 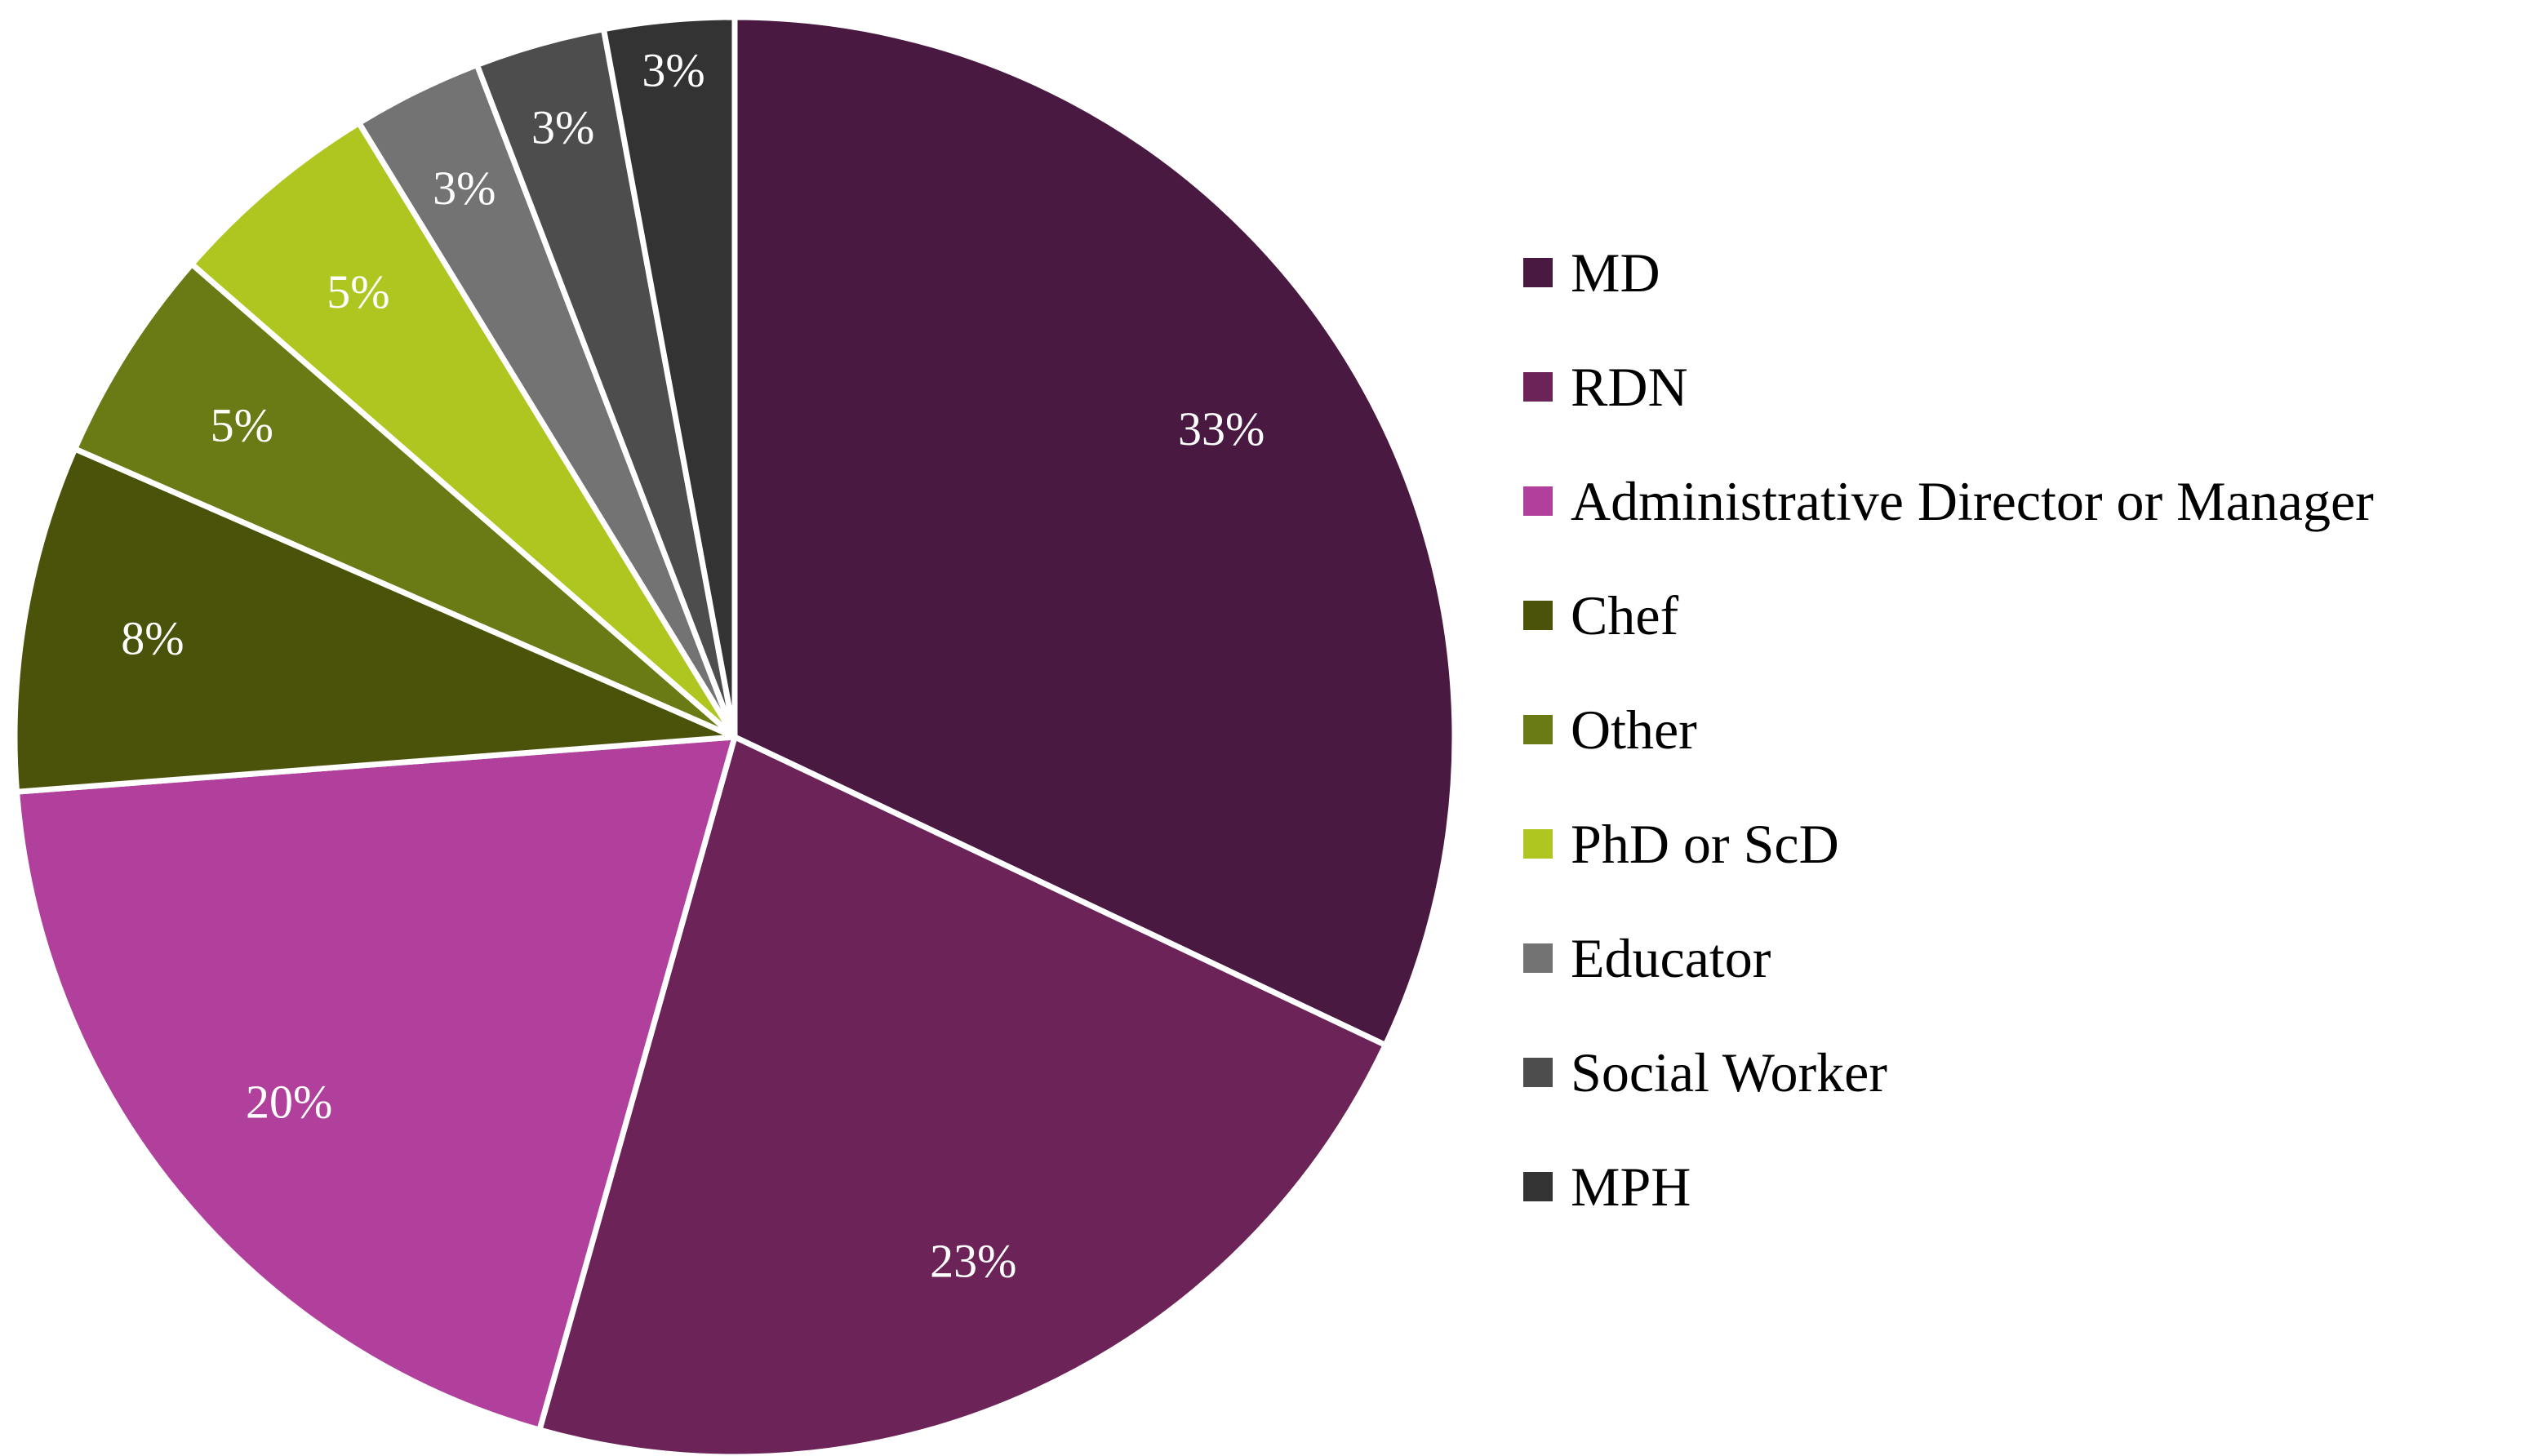 I want to click on legend-swatch-other, so click(x=1538, y=730).